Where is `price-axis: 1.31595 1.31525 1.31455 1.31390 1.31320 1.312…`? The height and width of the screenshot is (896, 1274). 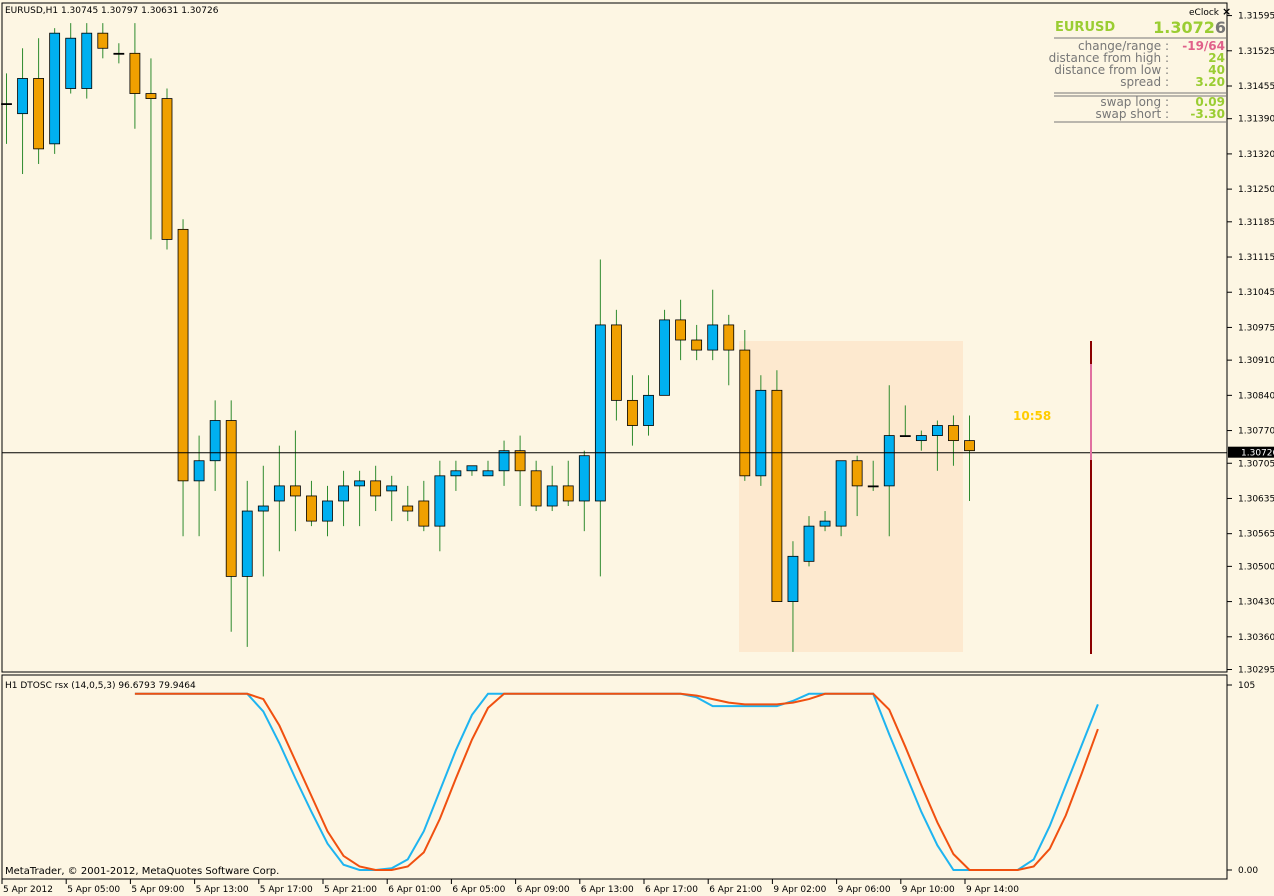
price-axis: 1.31595 1.31525 1.31455 1.31390 1.31320 1.312… is located at coordinates (1250, 343).